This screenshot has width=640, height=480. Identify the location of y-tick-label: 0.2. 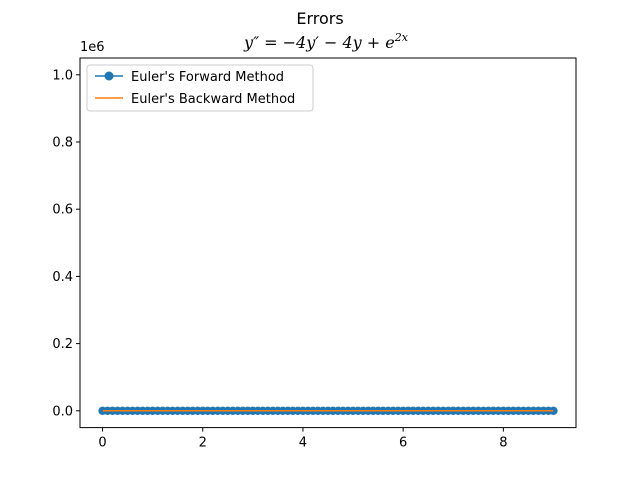
(62, 344).